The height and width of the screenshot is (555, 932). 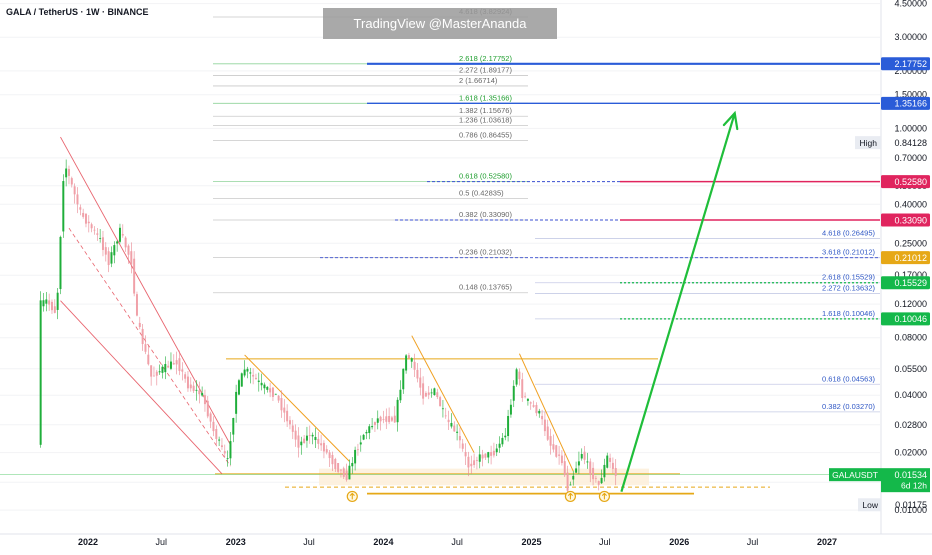 What do you see at coordinates (848, 277) in the screenshot?
I see `fib-ext-label: 2.618 (0.15529)` at bounding box center [848, 277].